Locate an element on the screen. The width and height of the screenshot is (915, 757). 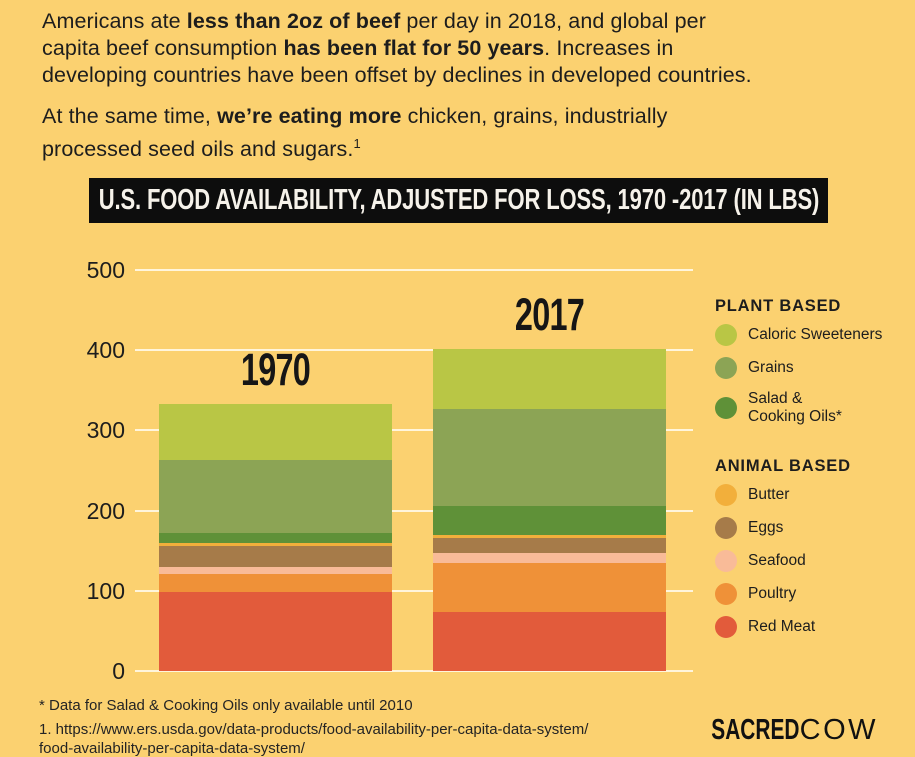
segment-1970-seafood is located at coordinates (275, 570).